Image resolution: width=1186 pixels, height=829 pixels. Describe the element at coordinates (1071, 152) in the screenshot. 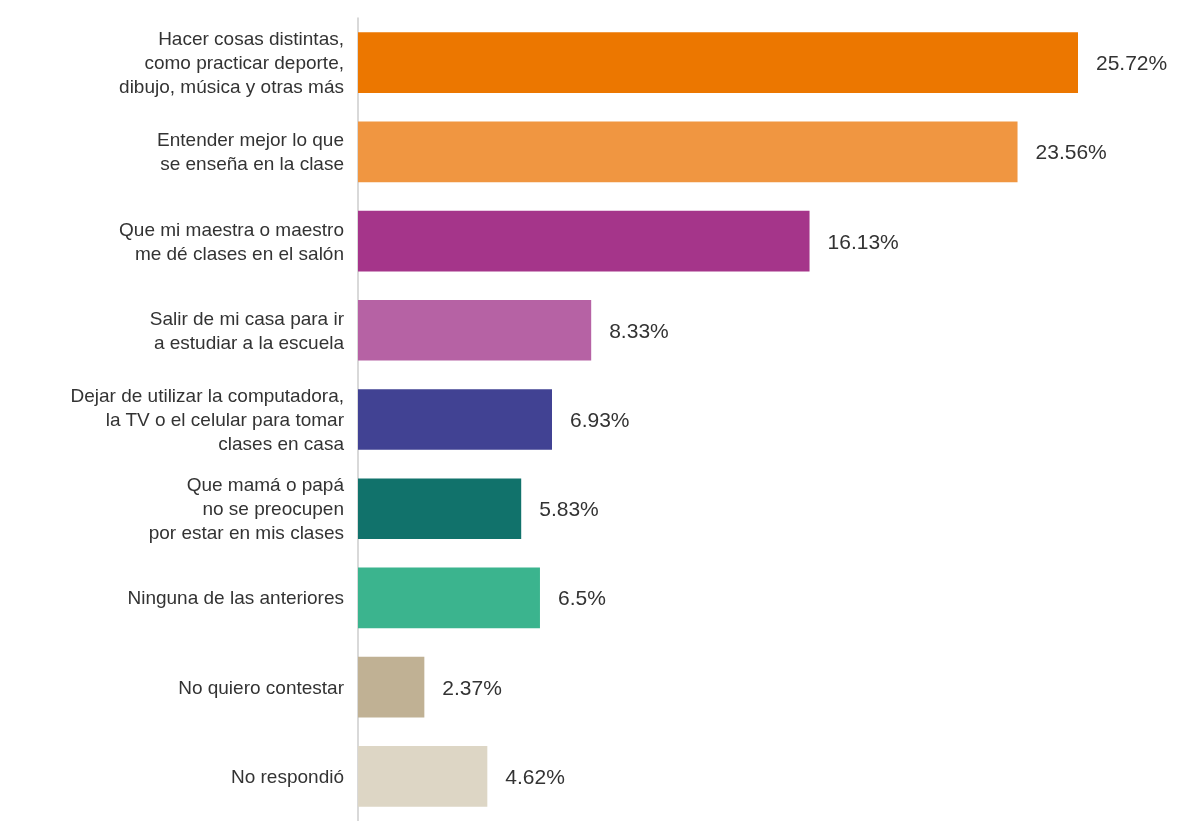

I see `data-label: 23.56%` at that location.